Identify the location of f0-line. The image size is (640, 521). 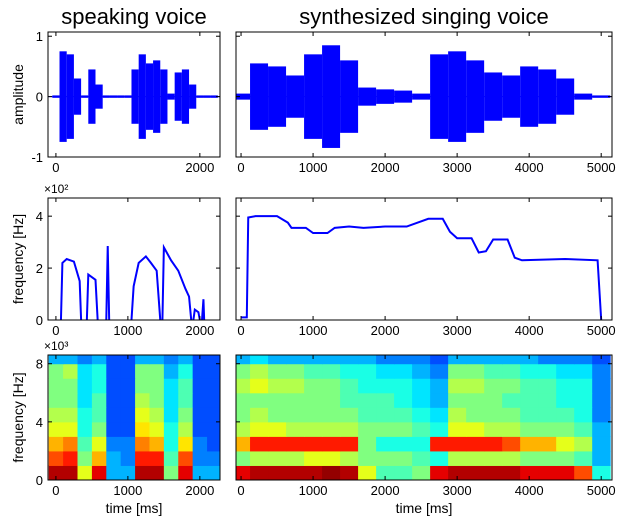
(422, 267).